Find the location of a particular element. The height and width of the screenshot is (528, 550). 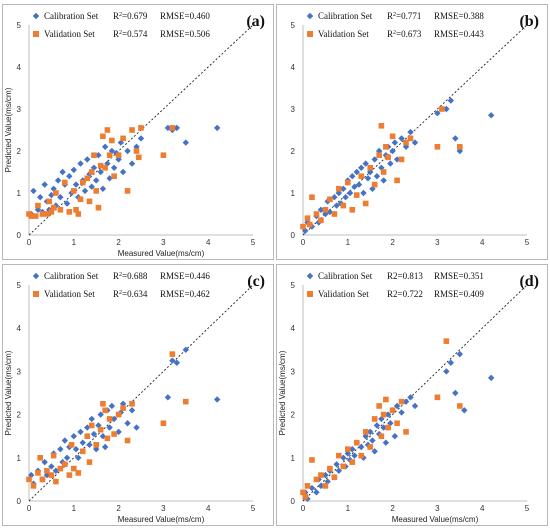

x-axis-label: Measured Value(ms/cm) is located at coordinates (435, 519).